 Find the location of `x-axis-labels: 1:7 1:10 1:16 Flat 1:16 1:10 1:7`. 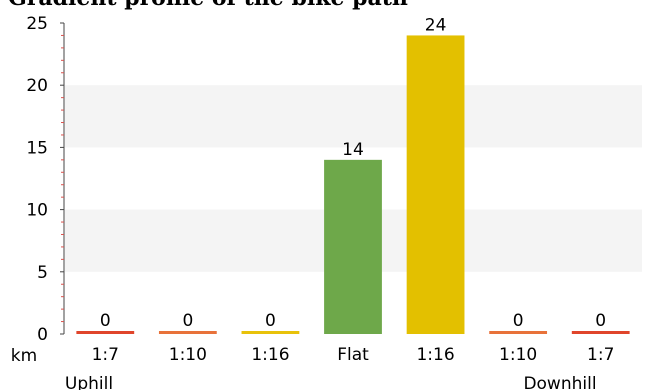

x-axis-labels: 1:7 1:10 1:16 Flat 1:16 1:10 1:7 is located at coordinates (353, 355).